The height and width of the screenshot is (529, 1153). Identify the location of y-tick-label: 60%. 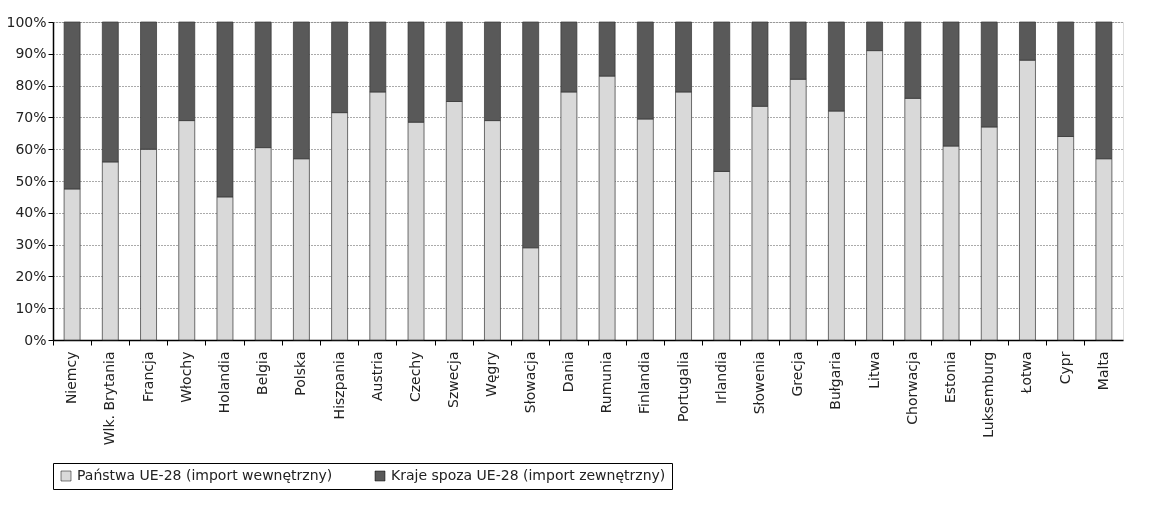
(31, 148).